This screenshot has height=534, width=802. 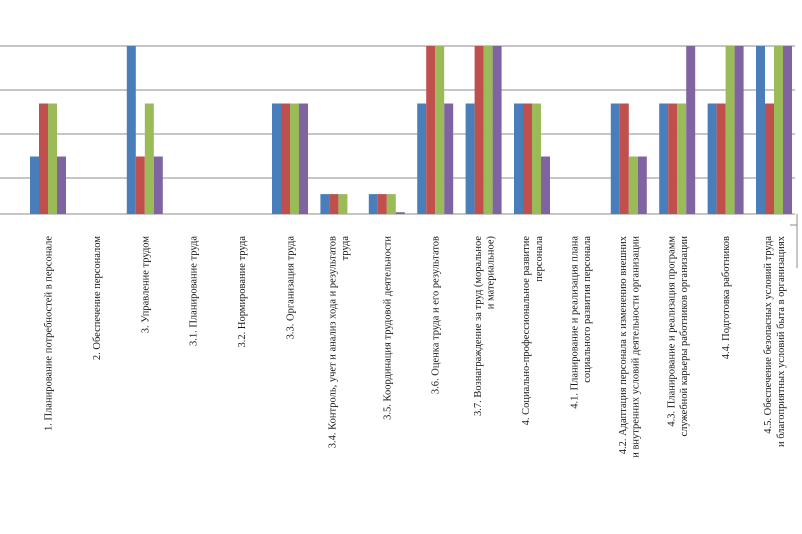 I want to click on category-label-6: 3.3. Организация труда, so click(x=291, y=288).